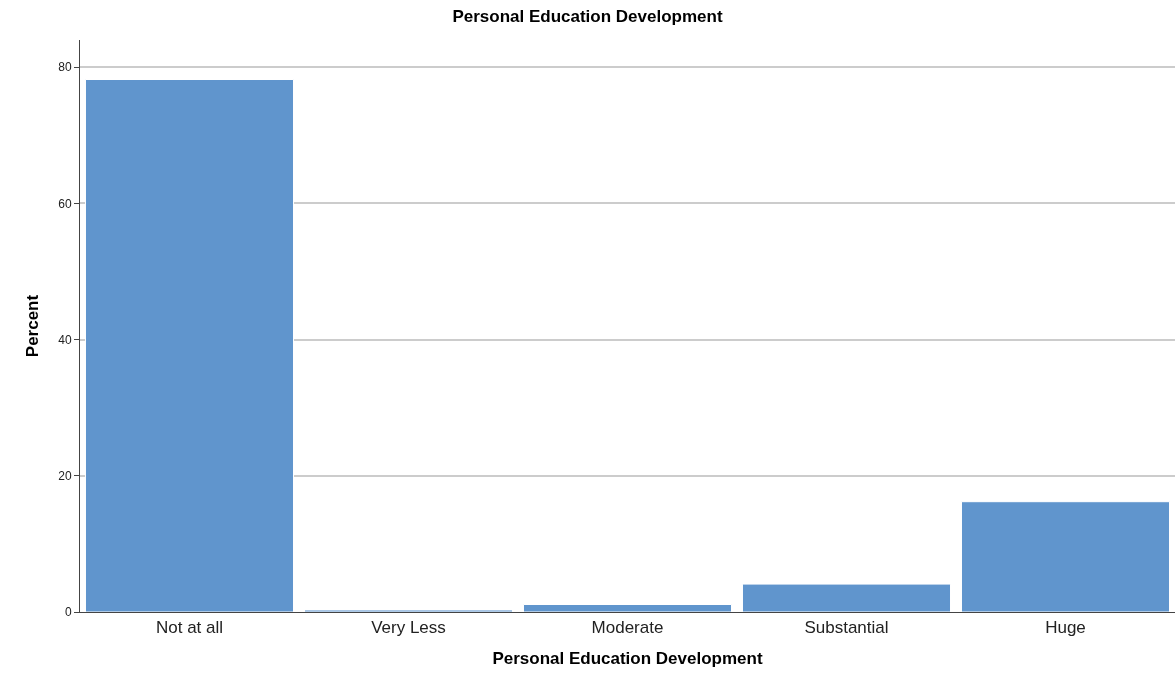 This screenshot has height=682, width=1175. What do you see at coordinates (627, 628) in the screenshot?
I see `x-tick-label: Moderate` at bounding box center [627, 628].